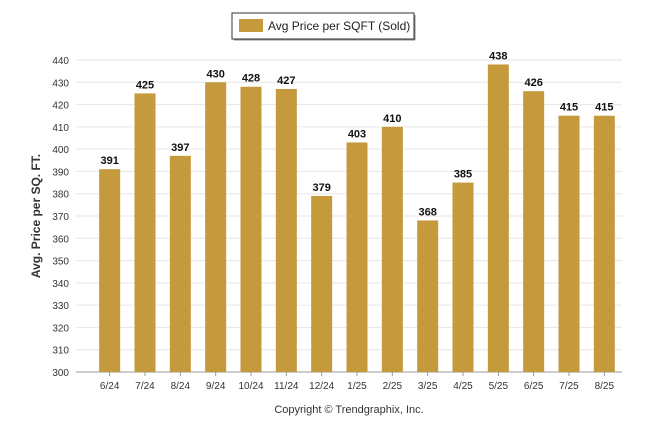  What do you see at coordinates (428, 386) in the screenshot?
I see `x-tick-label: 3/25` at bounding box center [428, 386].